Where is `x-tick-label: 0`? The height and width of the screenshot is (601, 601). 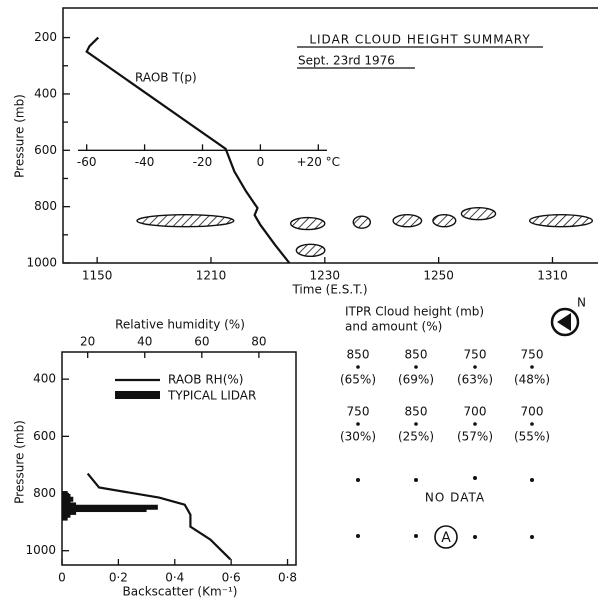 x-tick-label: 0 is located at coordinates (62, 578).